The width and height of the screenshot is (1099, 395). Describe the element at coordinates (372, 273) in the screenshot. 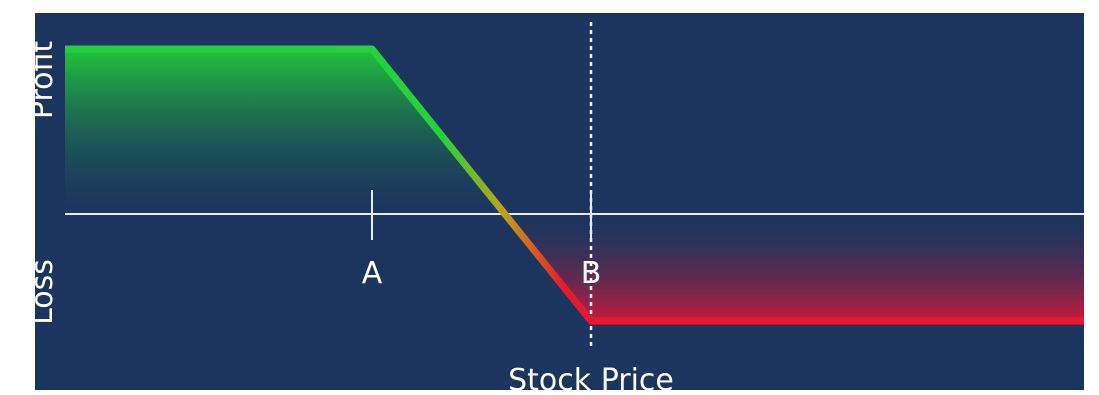

I see `strike-label-a: A` at that location.